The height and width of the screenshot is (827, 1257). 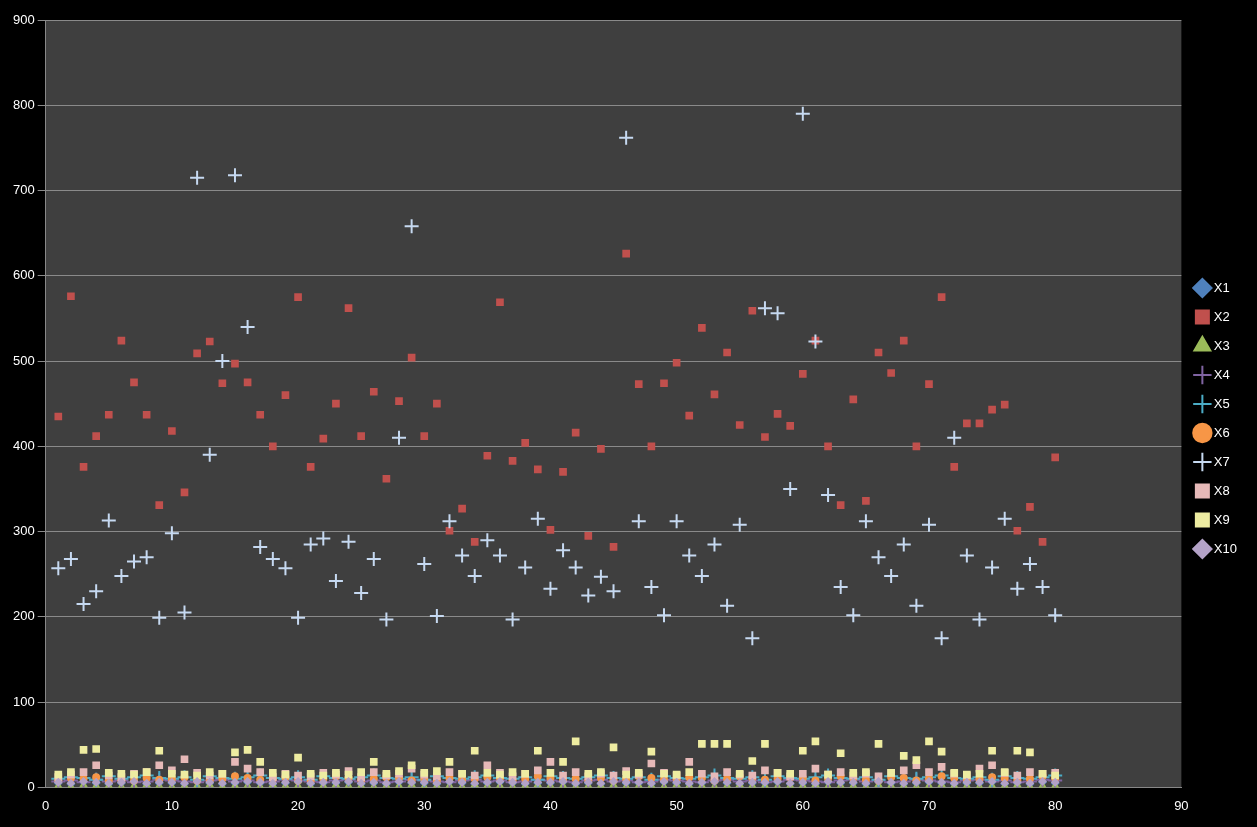 I want to click on x-tick-label: 40, so click(x=550, y=805).